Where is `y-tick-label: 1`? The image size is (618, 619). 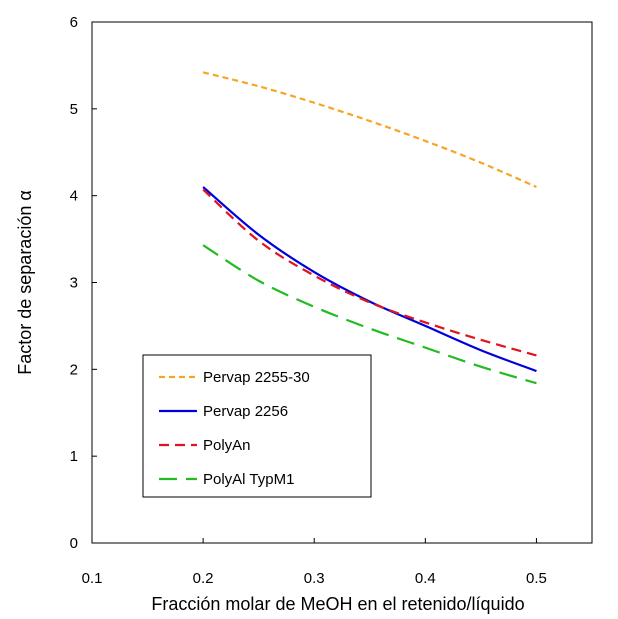 y-tick-label: 1 is located at coordinates (74, 456).